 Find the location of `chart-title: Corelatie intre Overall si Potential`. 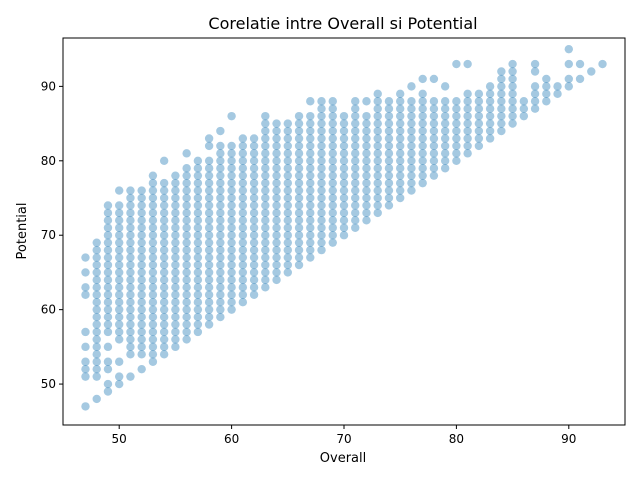

chart-title: Corelatie intre Overall si Potential is located at coordinates (342, 23).